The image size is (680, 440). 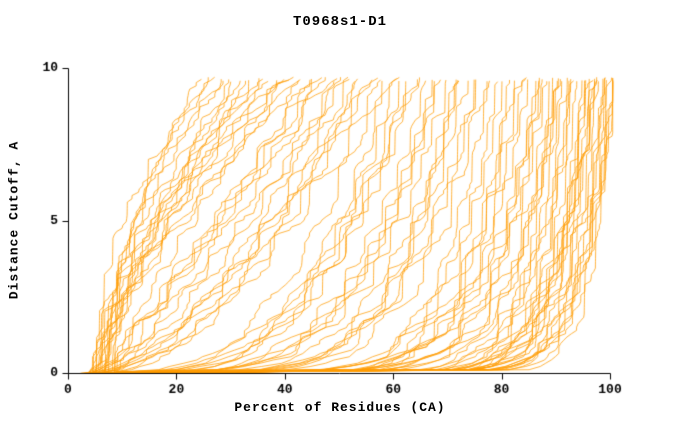 I want to click on x-axis-label: Percent of Residues (CA), so click(x=340, y=407).